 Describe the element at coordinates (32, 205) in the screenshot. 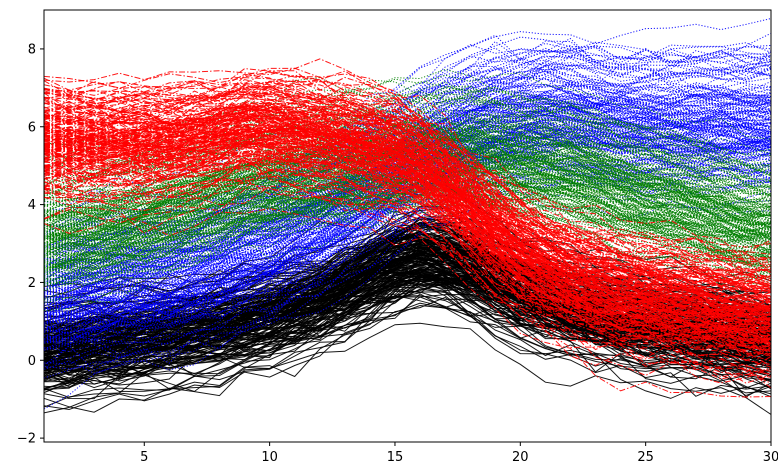

I see `y-tick-label: 4` at that location.